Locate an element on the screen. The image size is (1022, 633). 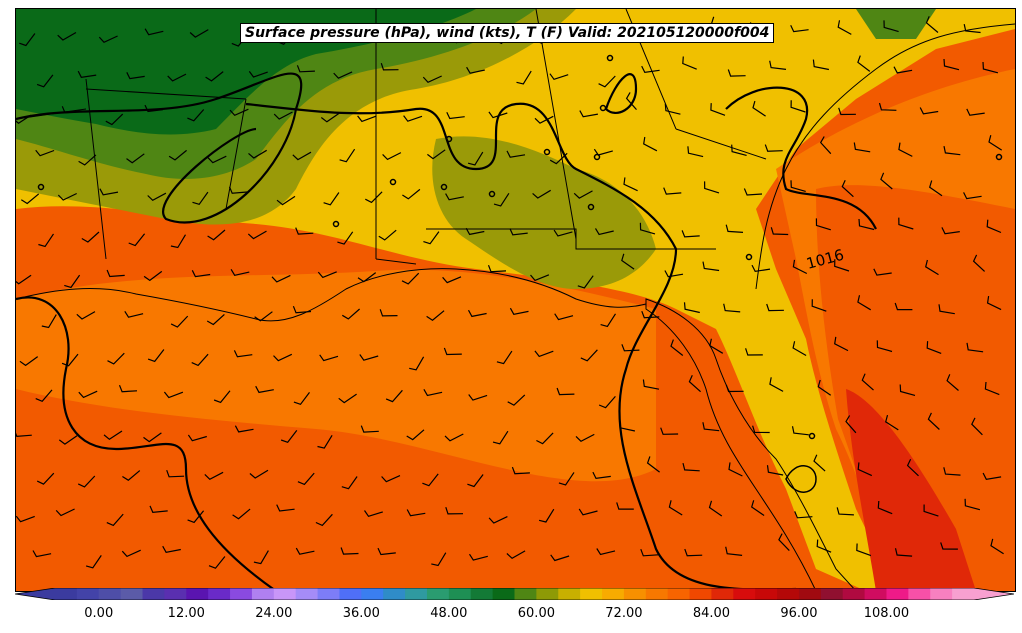
colorbar-tick-label: 84.00 is located at coordinates (711, 613).